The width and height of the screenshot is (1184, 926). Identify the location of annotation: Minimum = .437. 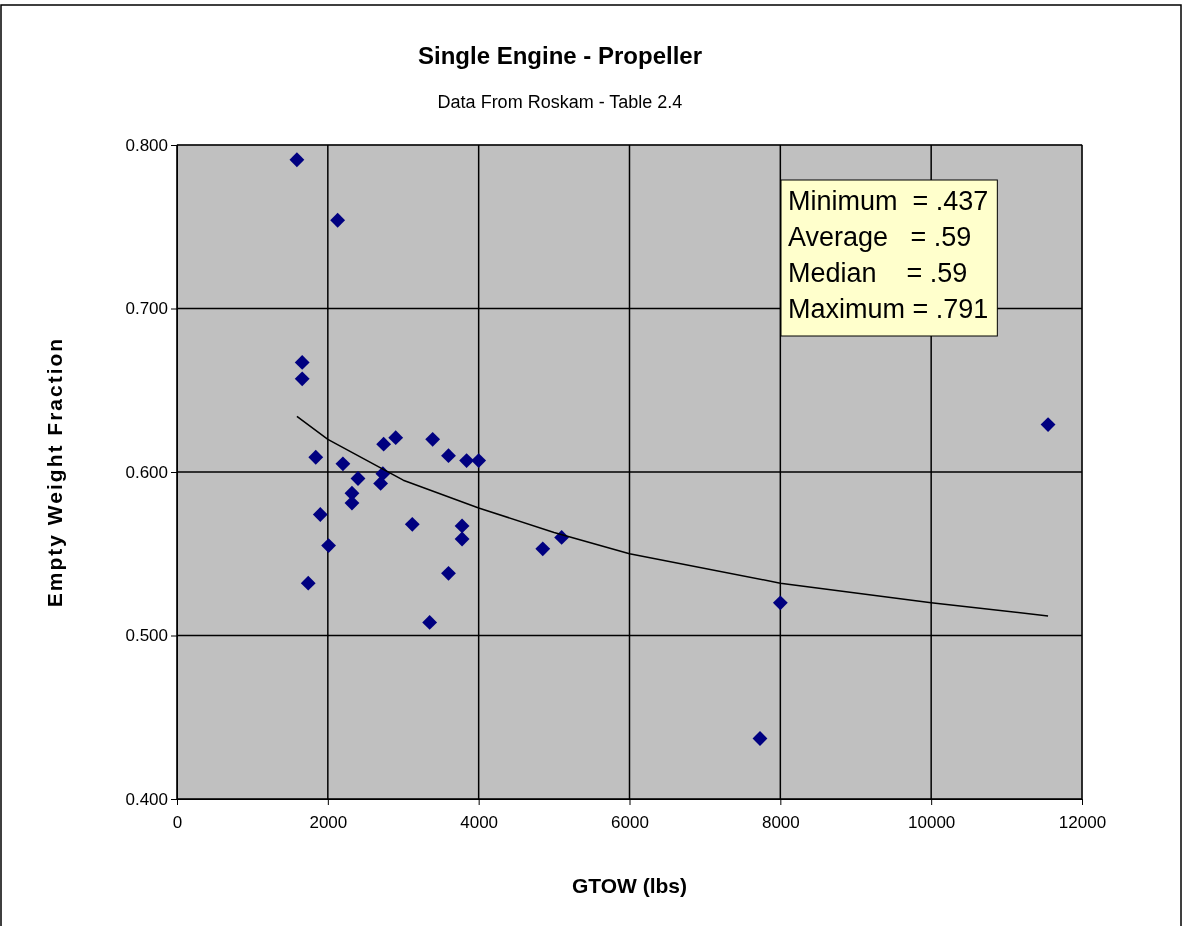
(888, 201).